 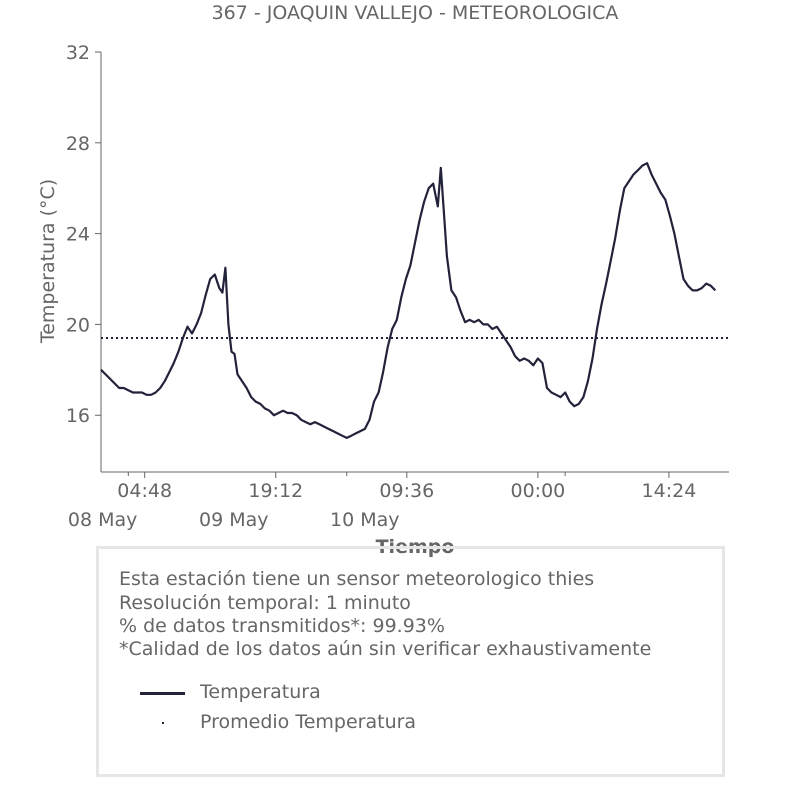 What do you see at coordinates (308, 722) in the screenshot?
I see `legend-average-label: Promedio Temperatura` at bounding box center [308, 722].